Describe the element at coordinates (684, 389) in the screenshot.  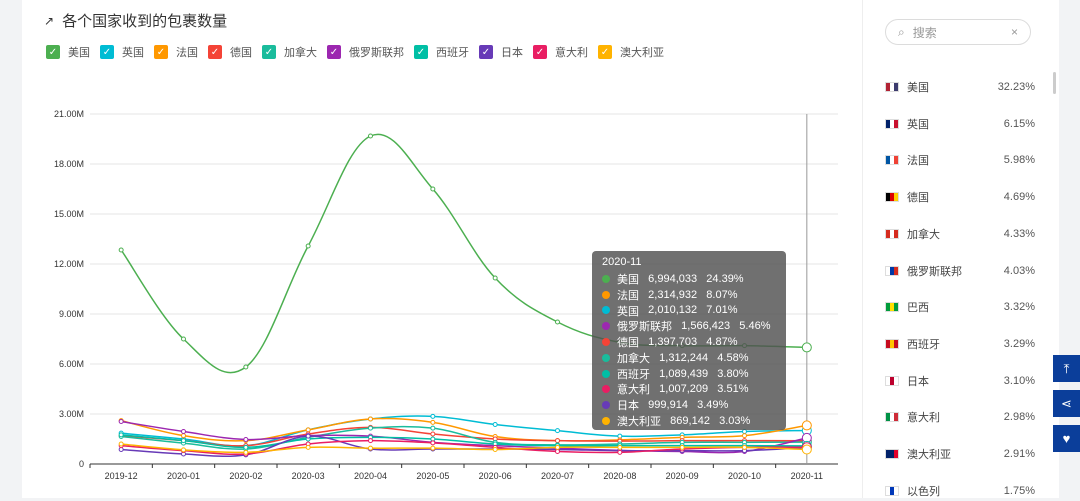
I see `tooltip-value: 1,007,209` at that location.